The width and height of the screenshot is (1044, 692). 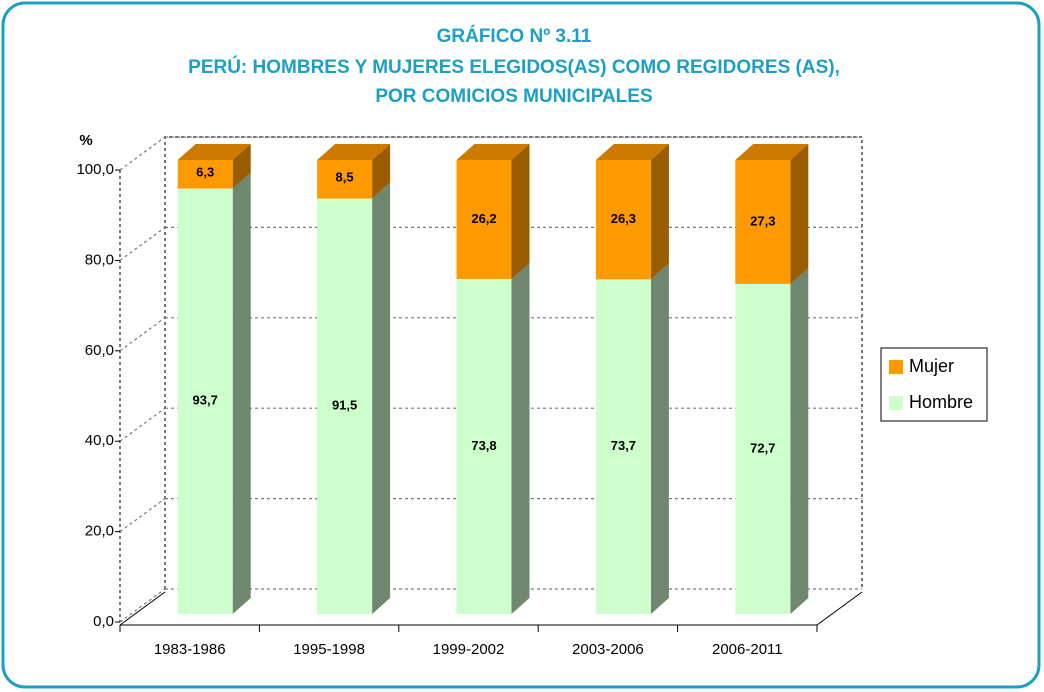 I want to click on value-label: 91,5, so click(x=344, y=405).